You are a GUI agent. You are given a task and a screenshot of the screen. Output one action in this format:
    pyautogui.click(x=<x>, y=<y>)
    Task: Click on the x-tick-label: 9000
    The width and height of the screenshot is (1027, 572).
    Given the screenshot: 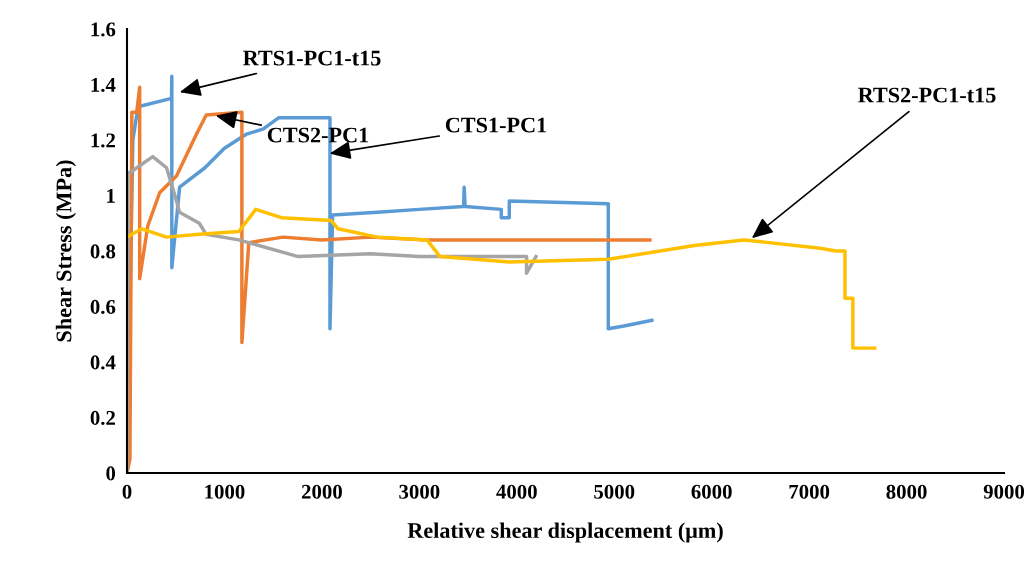 What is the action you would take?
    pyautogui.click(x=1004, y=491)
    